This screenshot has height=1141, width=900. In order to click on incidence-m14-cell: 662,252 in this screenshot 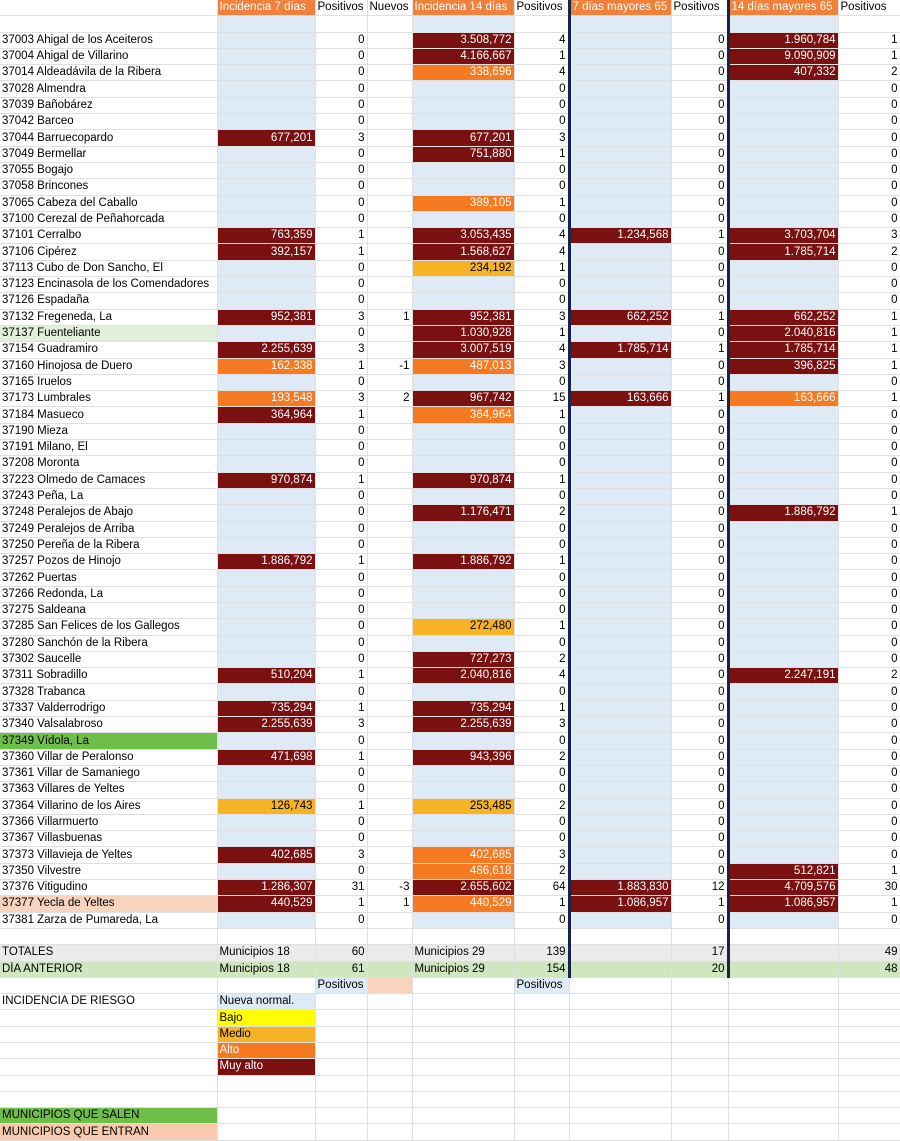, I will do `click(783, 317)`.